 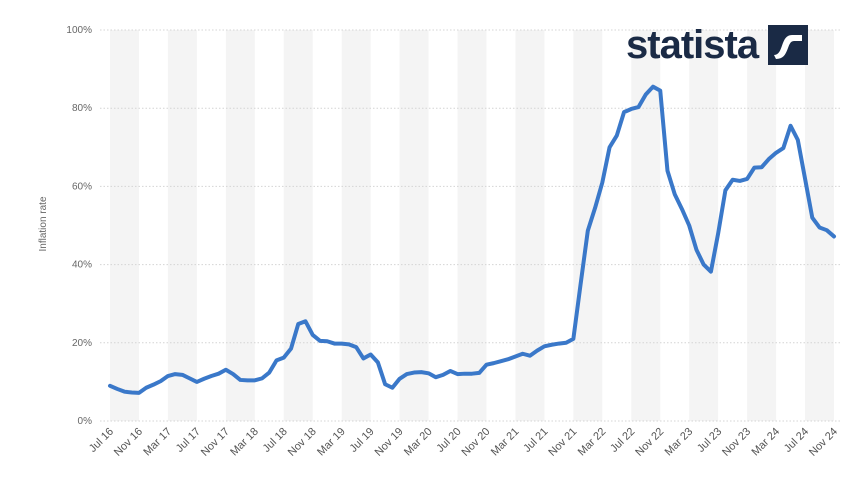 I want to click on x-tick-label: Mar 23, so click(x=679, y=442).